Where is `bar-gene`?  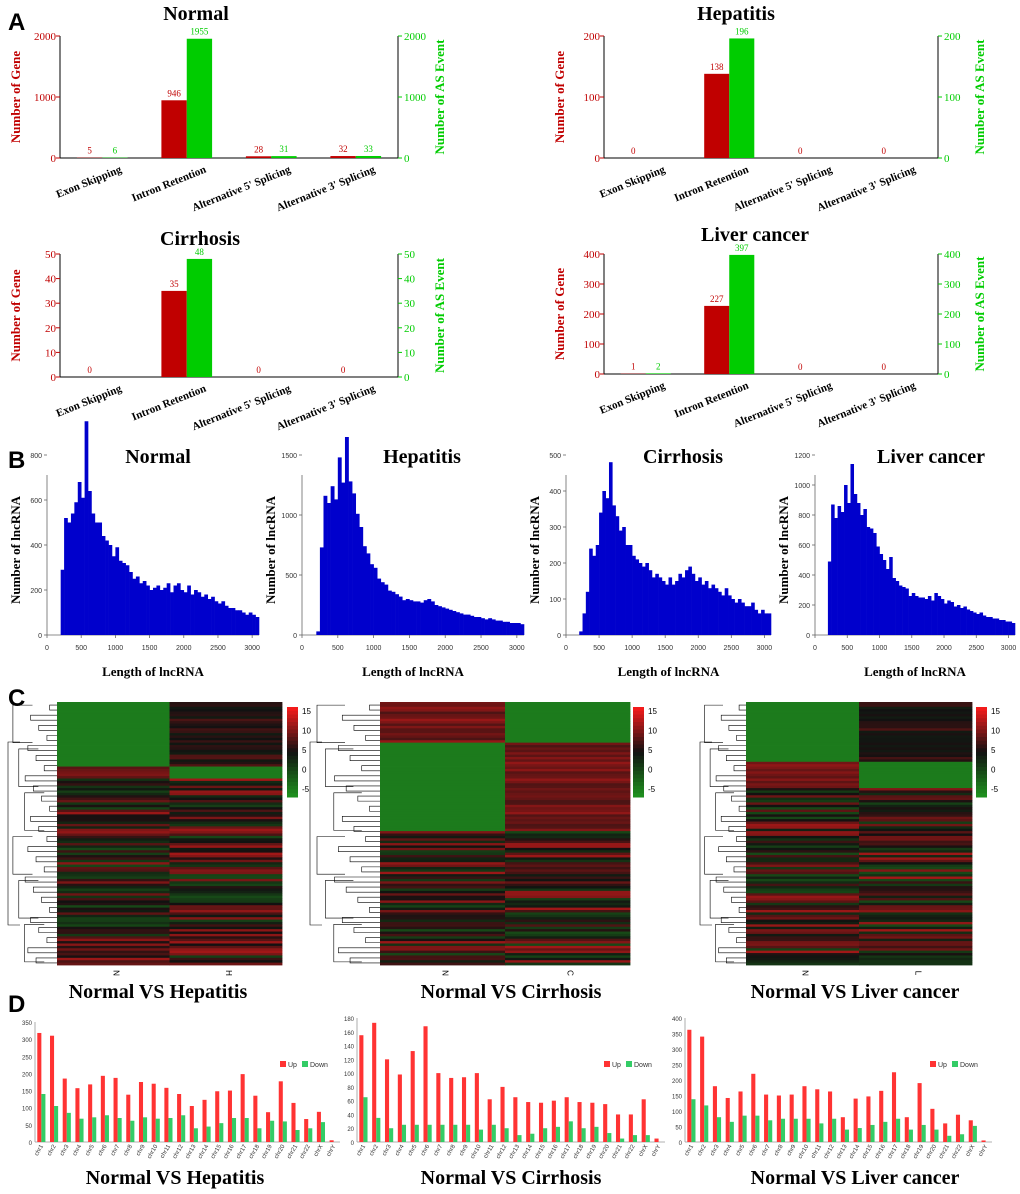
bar-gene is located at coordinates (717, 115).